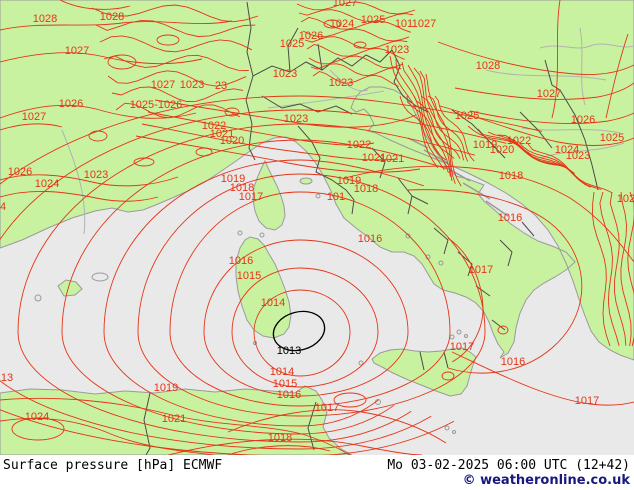  I want to click on low-pressure-label: 1013, so click(289, 351).